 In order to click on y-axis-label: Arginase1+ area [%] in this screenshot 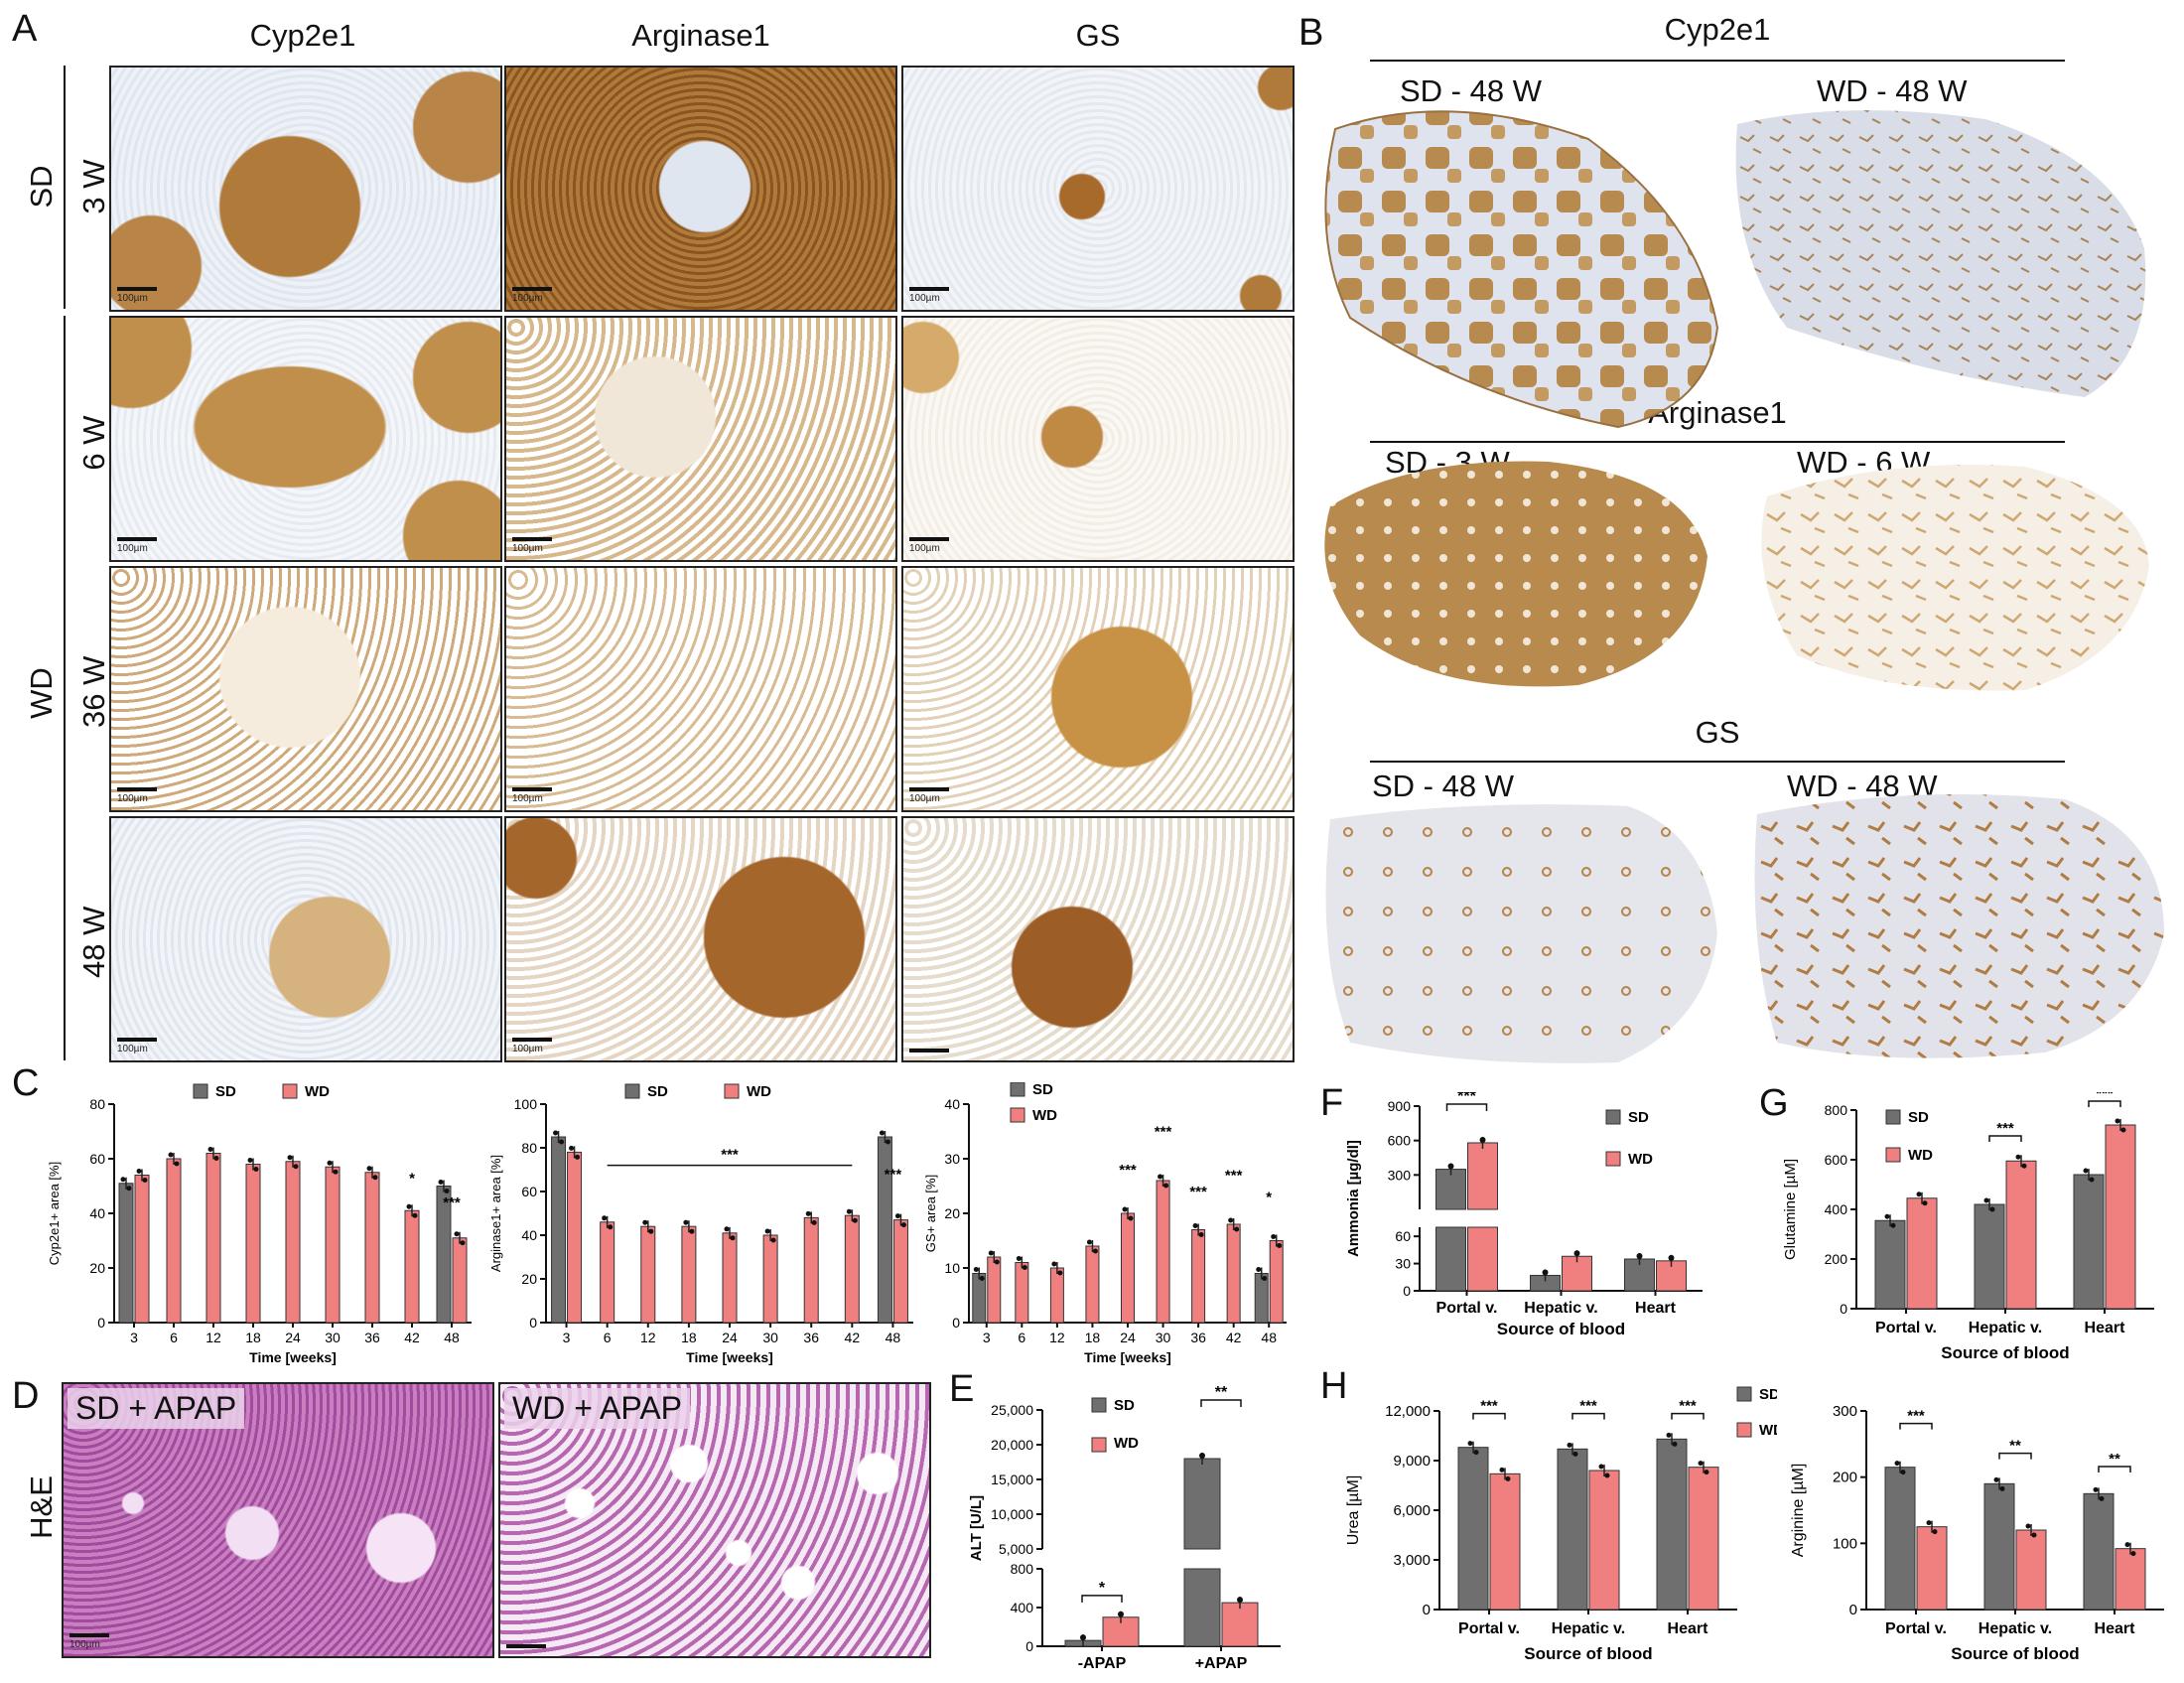, I will do `click(495, 1213)`.